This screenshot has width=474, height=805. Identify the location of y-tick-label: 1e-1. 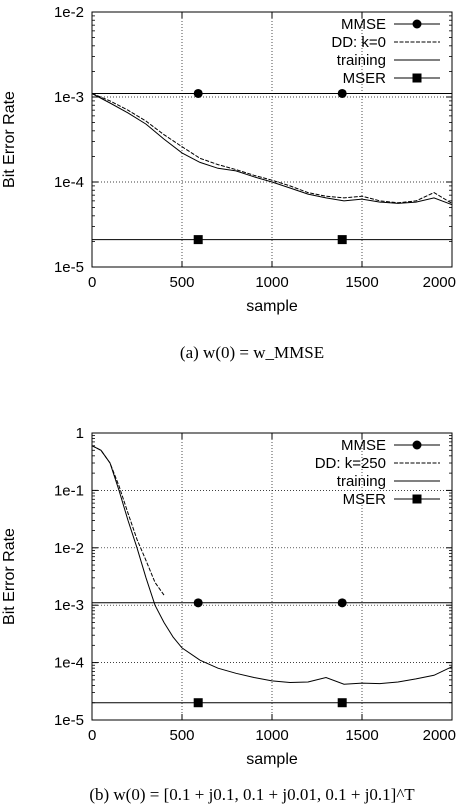
(69, 490).